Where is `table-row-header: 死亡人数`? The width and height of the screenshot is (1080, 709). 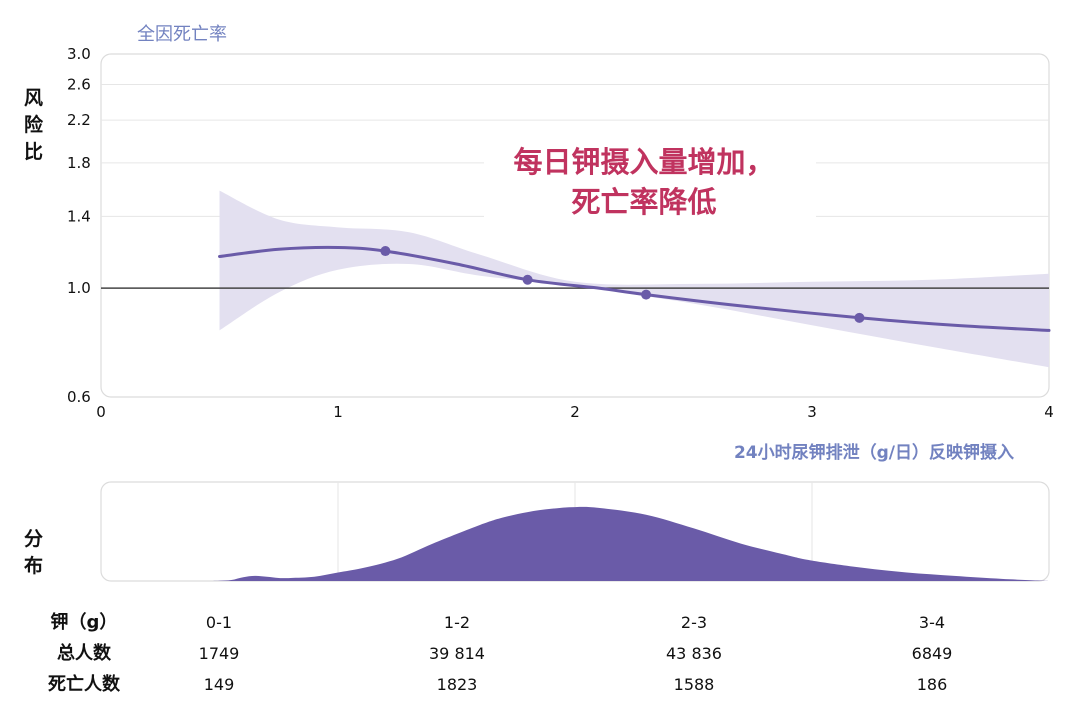 table-row-header: 死亡人数 is located at coordinates (84, 684).